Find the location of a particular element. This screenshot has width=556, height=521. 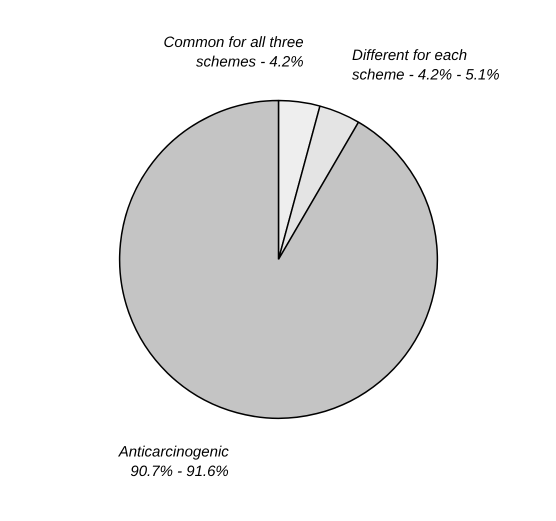

slice-label: Anticarcinogenic 90.7% - 91.6% is located at coordinates (174, 461).